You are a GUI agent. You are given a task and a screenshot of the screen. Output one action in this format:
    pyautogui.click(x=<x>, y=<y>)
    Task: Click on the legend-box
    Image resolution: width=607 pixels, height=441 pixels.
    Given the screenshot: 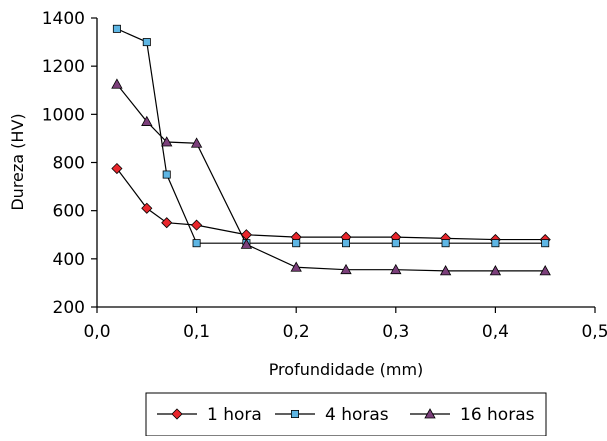 What is the action you would take?
    pyautogui.click(x=346, y=414)
    